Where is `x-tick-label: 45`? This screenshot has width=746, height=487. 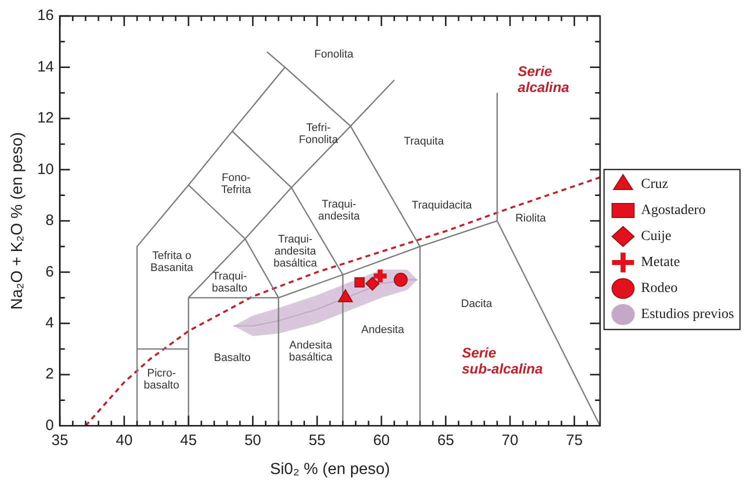
x-tick-label: 45 is located at coordinates (188, 440).